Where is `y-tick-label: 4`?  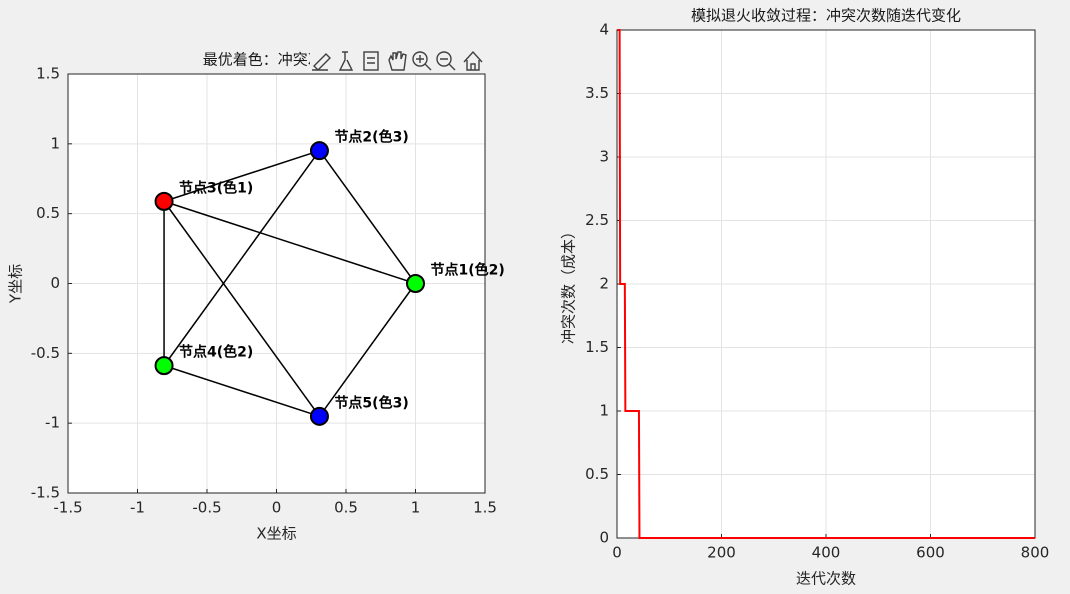
y-tick-label: 4 is located at coordinates (604, 30).